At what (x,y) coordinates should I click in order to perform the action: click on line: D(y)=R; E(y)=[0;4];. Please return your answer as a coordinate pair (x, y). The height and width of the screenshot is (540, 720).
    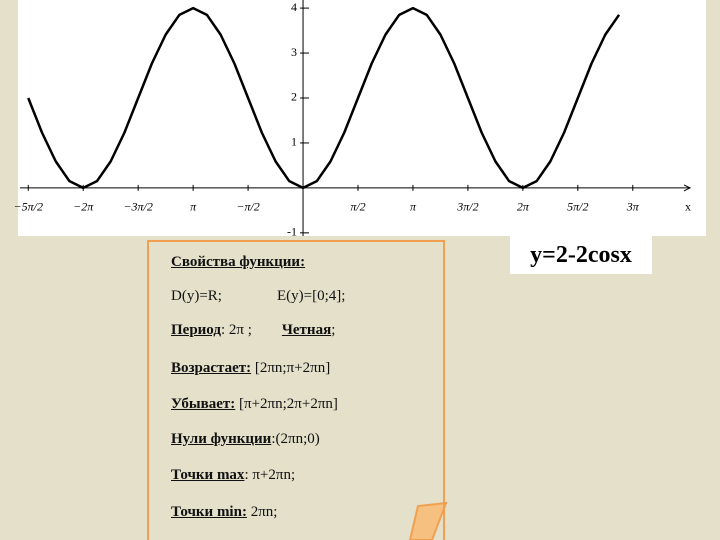
    Looking at the image, I should click on (258, 296).